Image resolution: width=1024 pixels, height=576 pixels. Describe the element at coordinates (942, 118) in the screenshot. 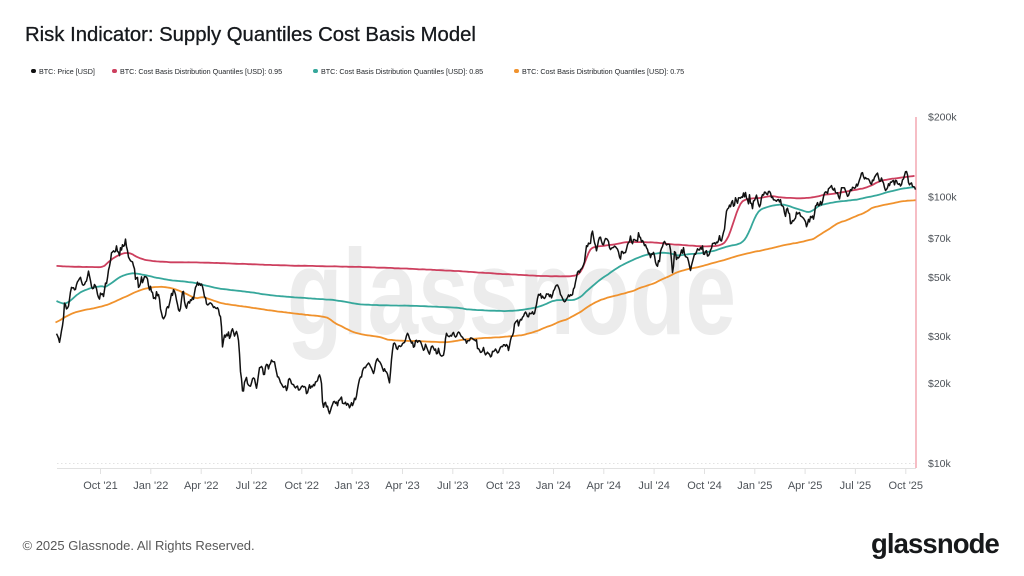

I see `svg-text: $200k` at that location.